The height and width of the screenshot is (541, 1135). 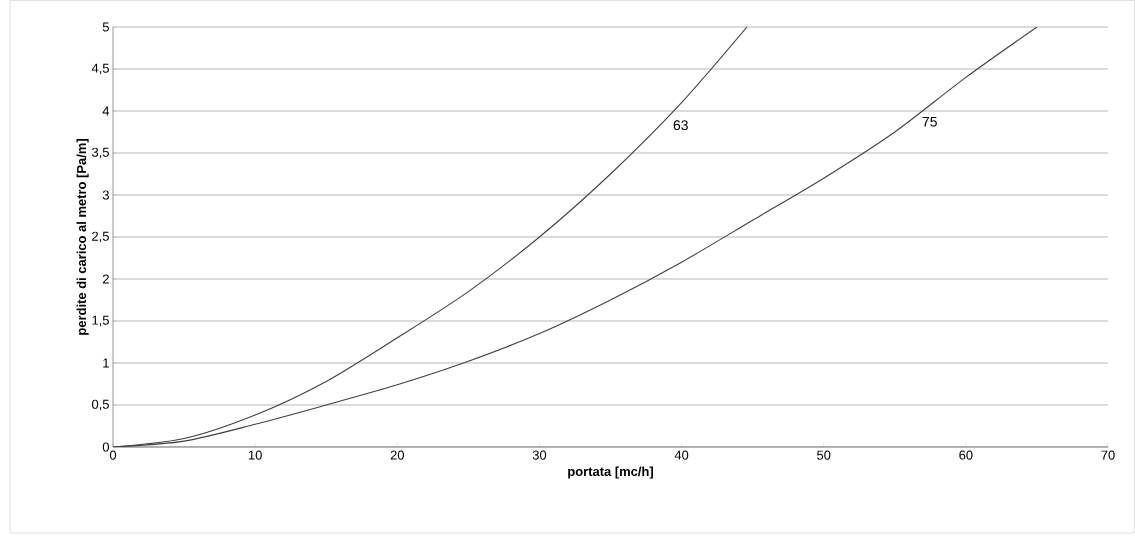 What do you see at coordinates (106, 363) in the screenshot?
I see `y-tick-label: 1` at bounding box center [106, 363].